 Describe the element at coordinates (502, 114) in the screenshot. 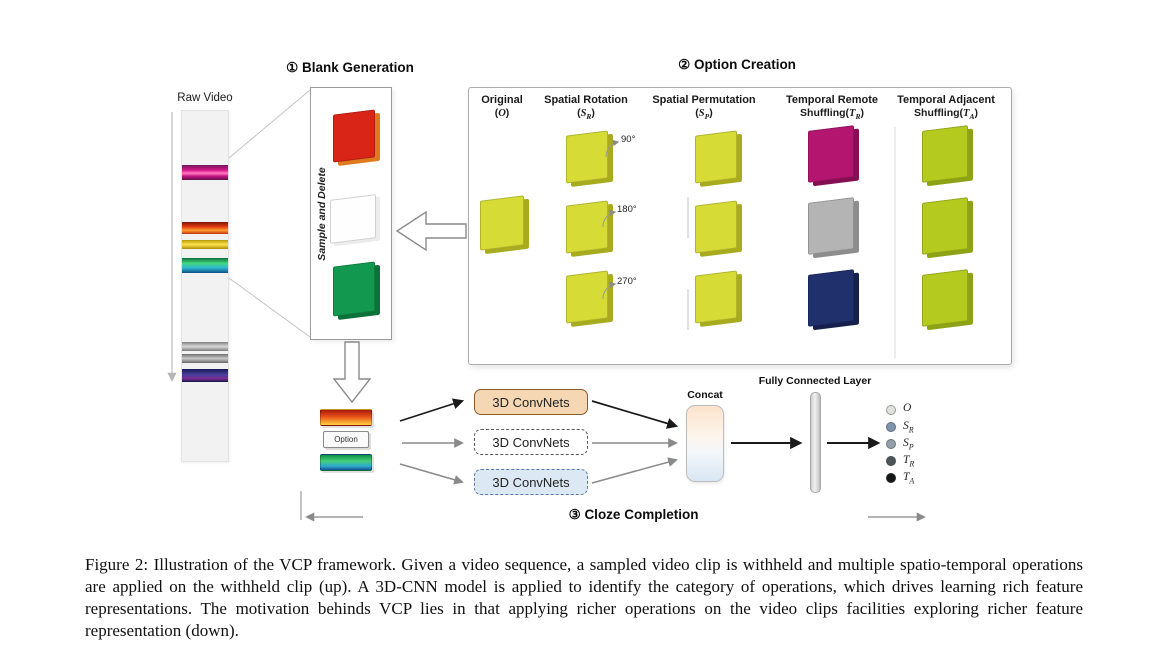

I see `symbol-letter: O` at that location.